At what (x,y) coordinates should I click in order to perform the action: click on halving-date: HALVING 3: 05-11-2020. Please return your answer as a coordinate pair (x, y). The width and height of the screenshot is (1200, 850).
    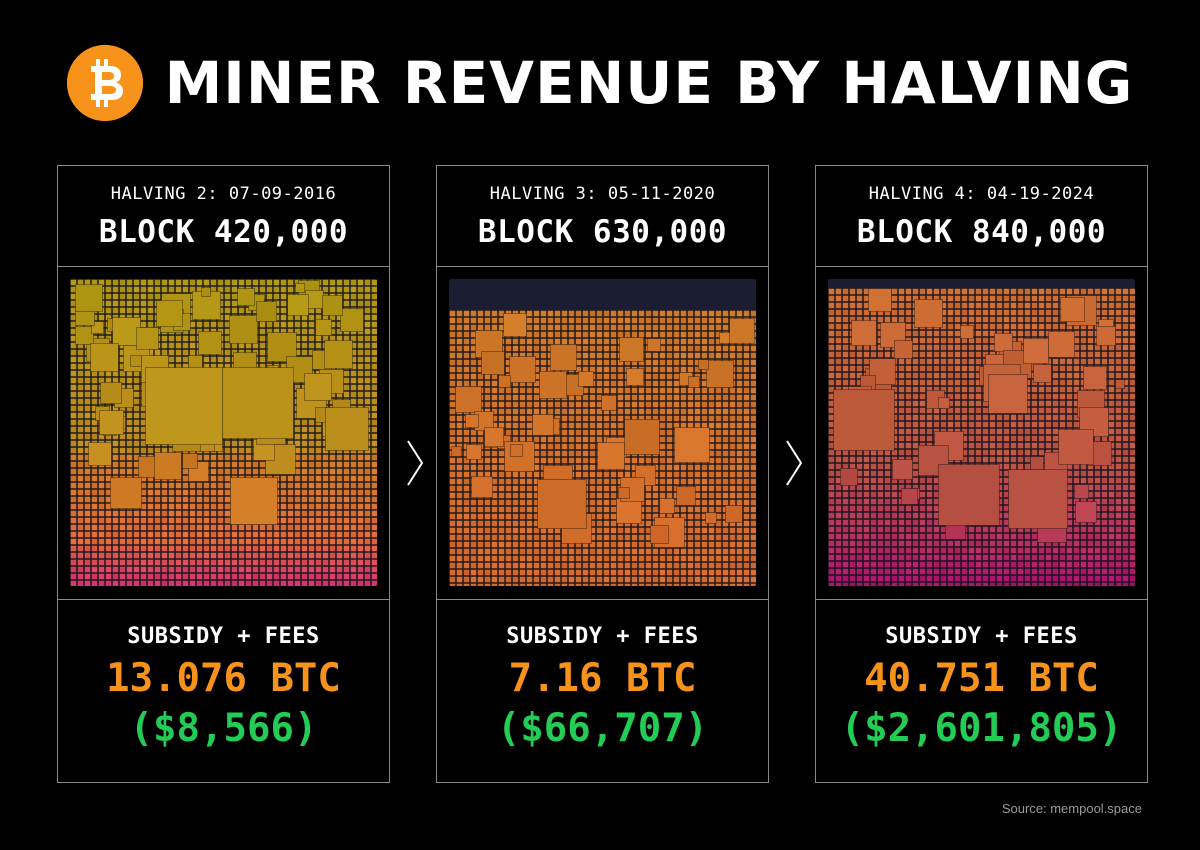
    Looking at the image, I should click on (602, 194).